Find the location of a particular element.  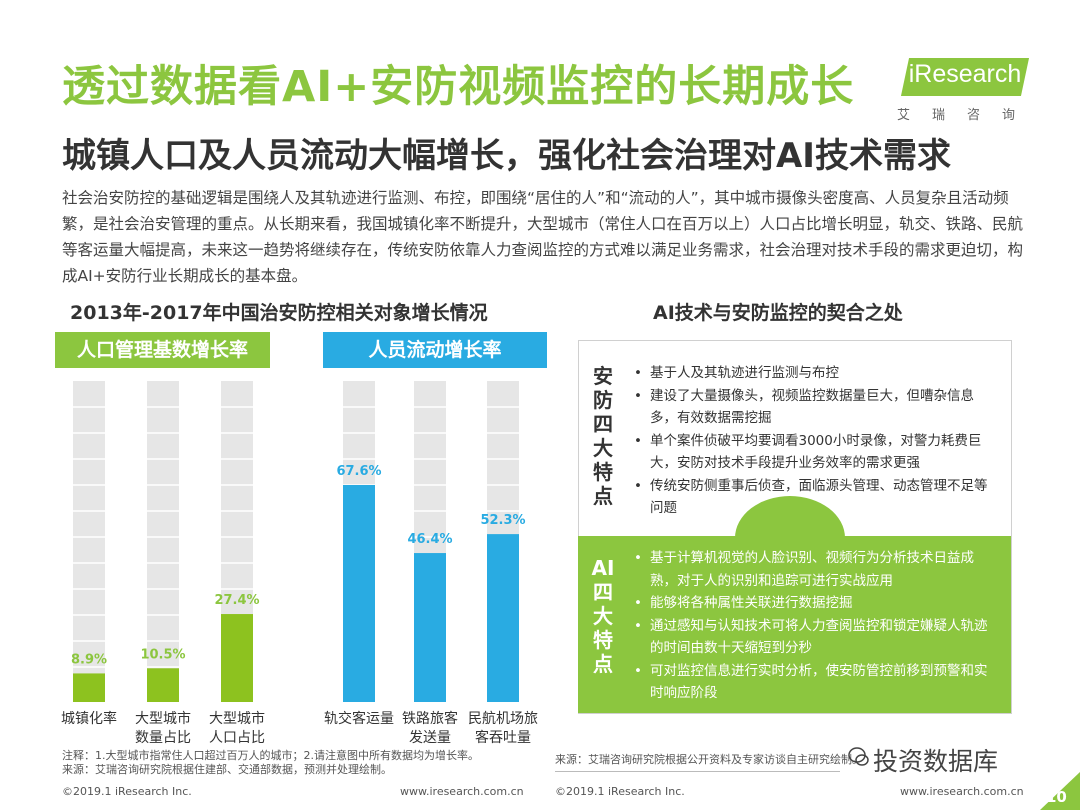

wechat-icon is located at coordinates (858, 756).